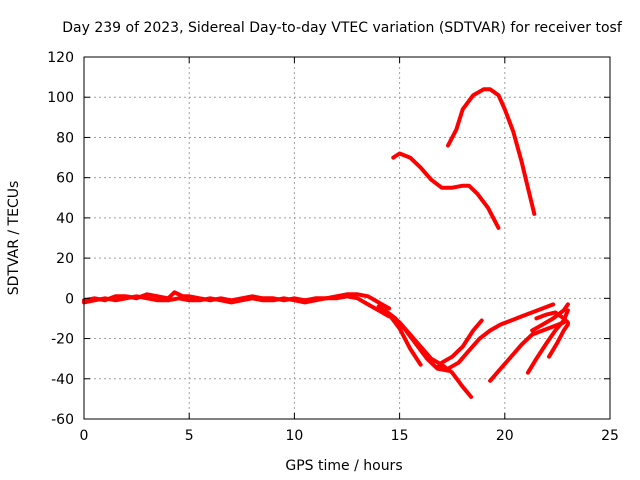 The width and height of the screenshot is (640, 480). Describe the element at coordinates (62, 420) in the screenshot. I see `y-tick-label: -60` at that location.